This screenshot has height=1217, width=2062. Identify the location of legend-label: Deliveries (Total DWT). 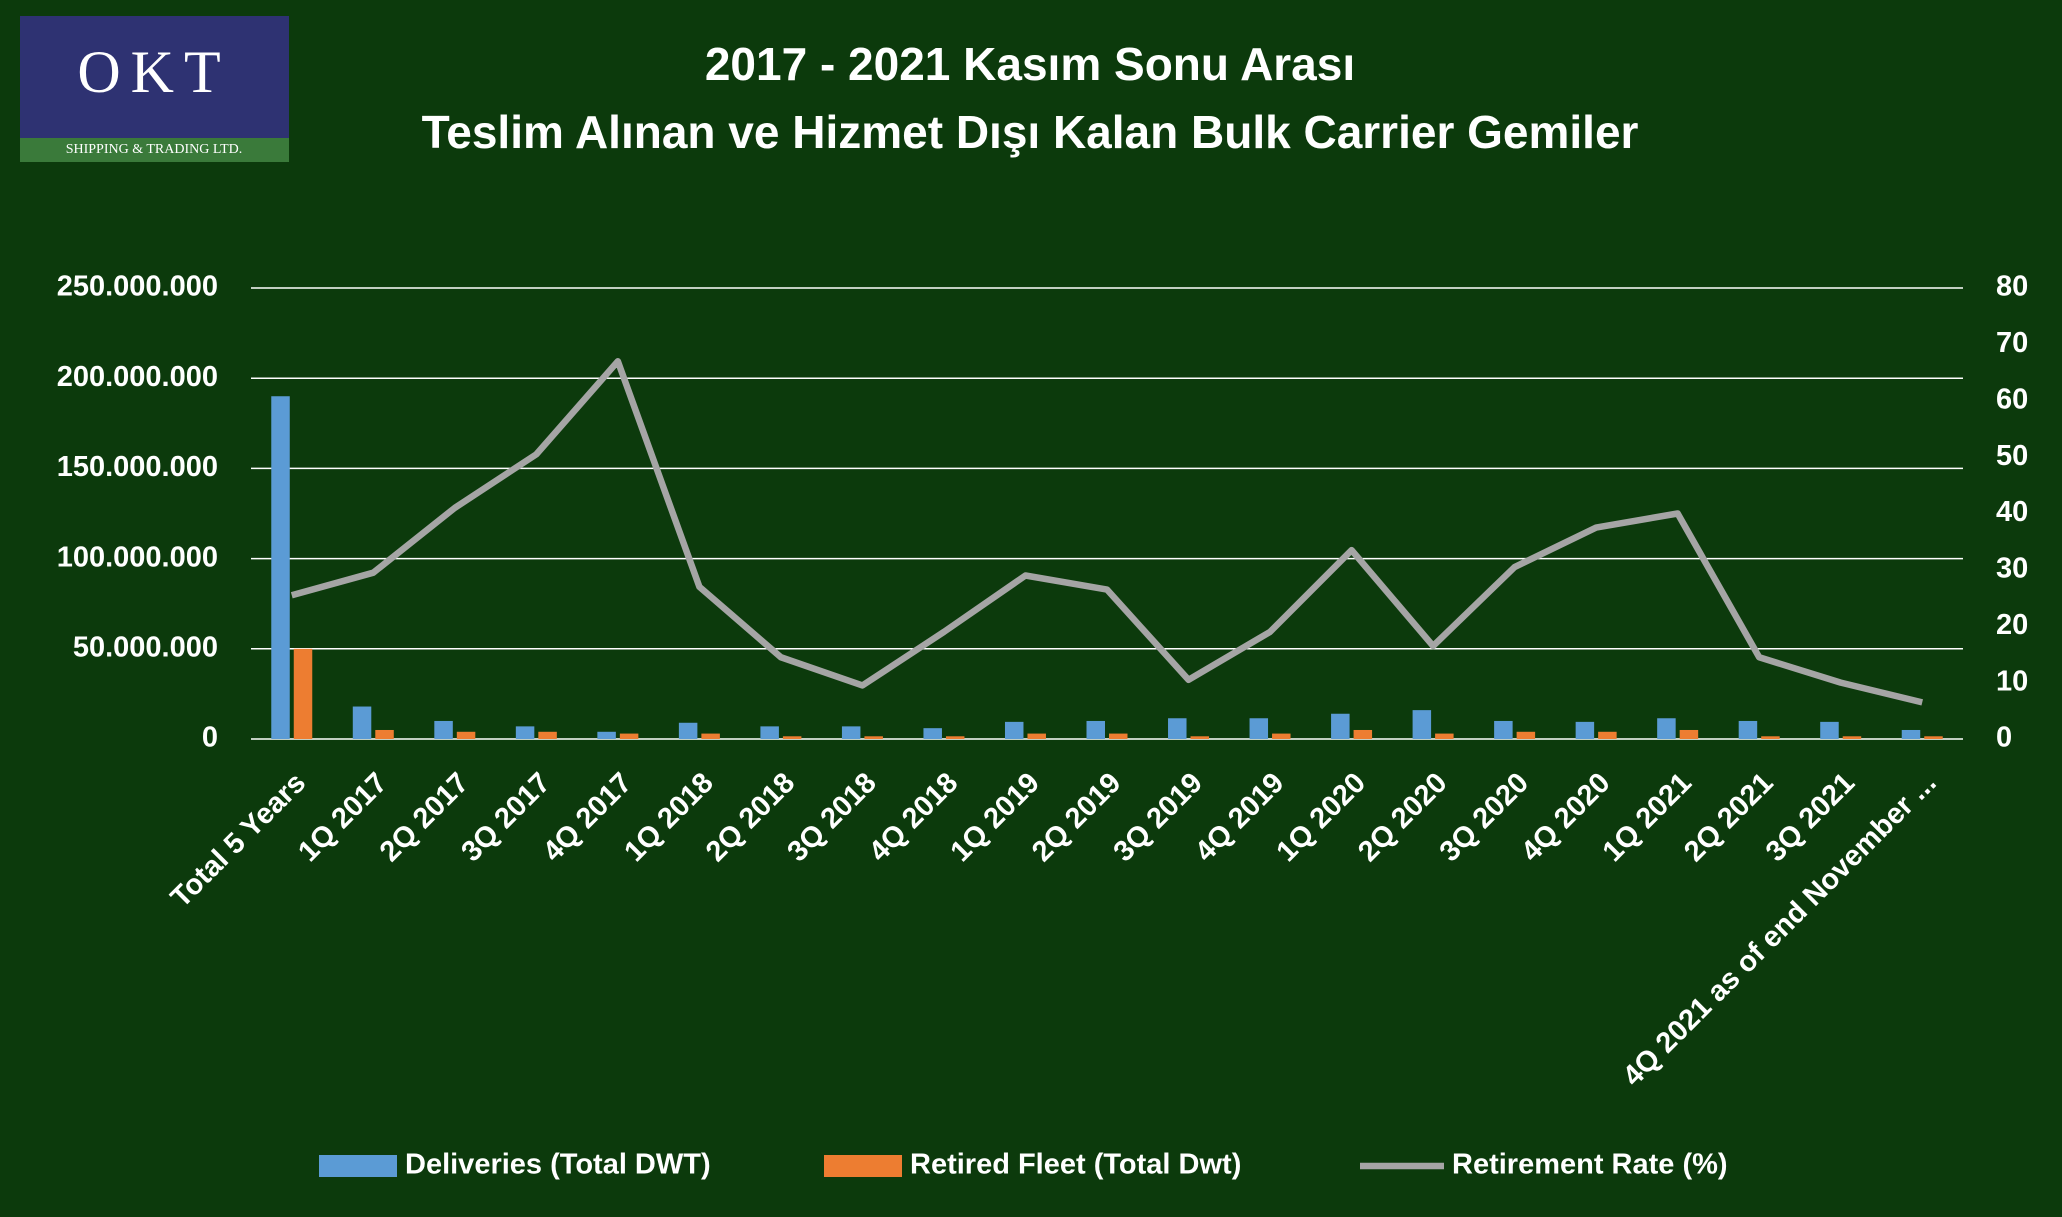
(558, 1165).